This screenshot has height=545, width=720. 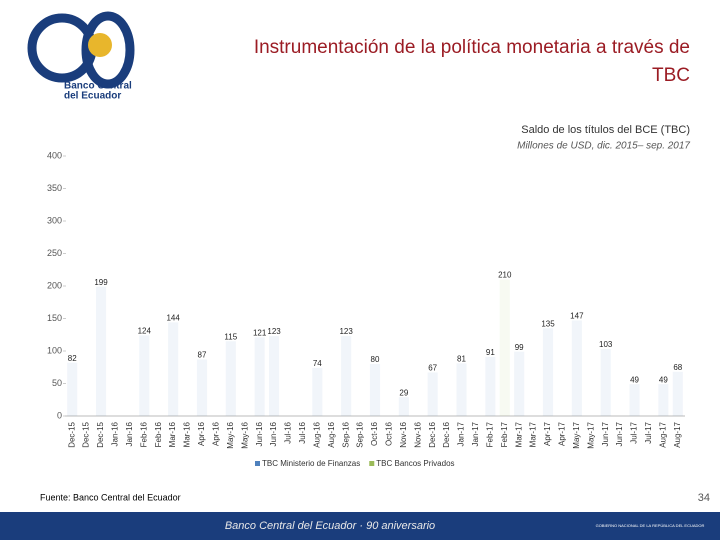 What do you see at coordinates (533, 434) in the screenshot?
I see `x-tick-label: Mar-17` at bounding box center [533, 434].